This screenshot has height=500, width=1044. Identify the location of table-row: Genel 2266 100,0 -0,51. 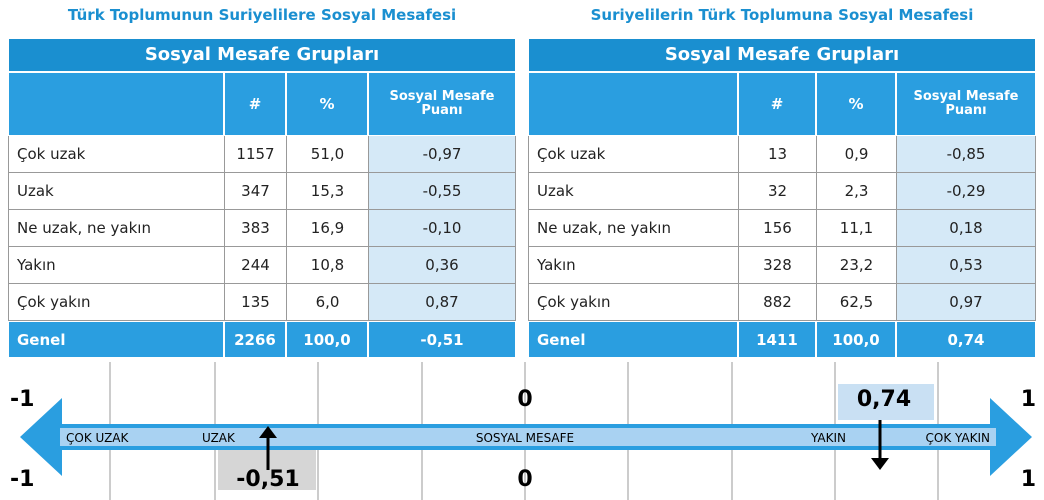
(262, 339).